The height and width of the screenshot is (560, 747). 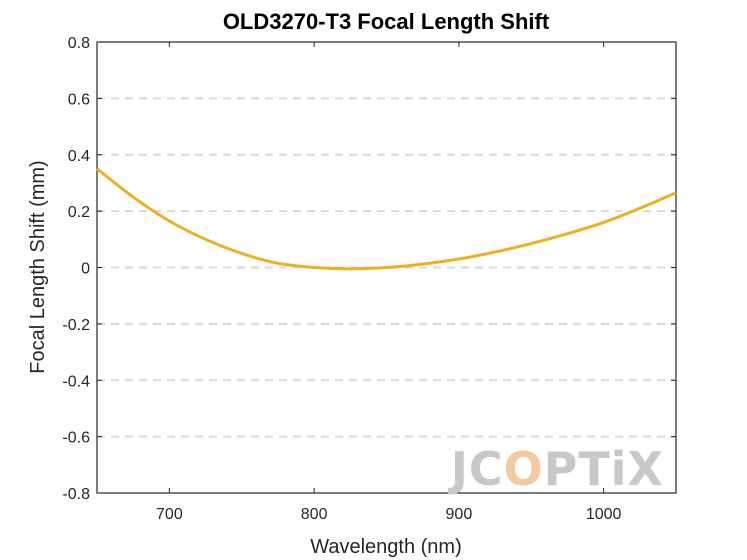 I want to click on y-tick-label: -0.2, so click(x=76, y=325).